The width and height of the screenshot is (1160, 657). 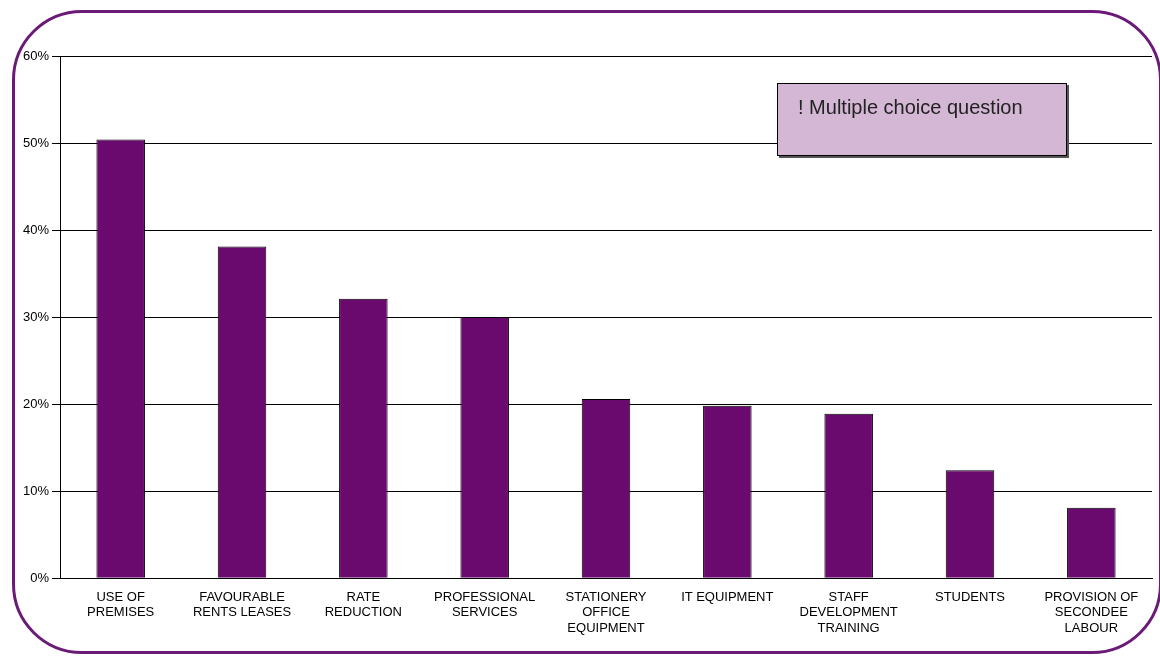 I want to click on x-tick-label: USE OF PREMISES, so click(x=121, y=604).